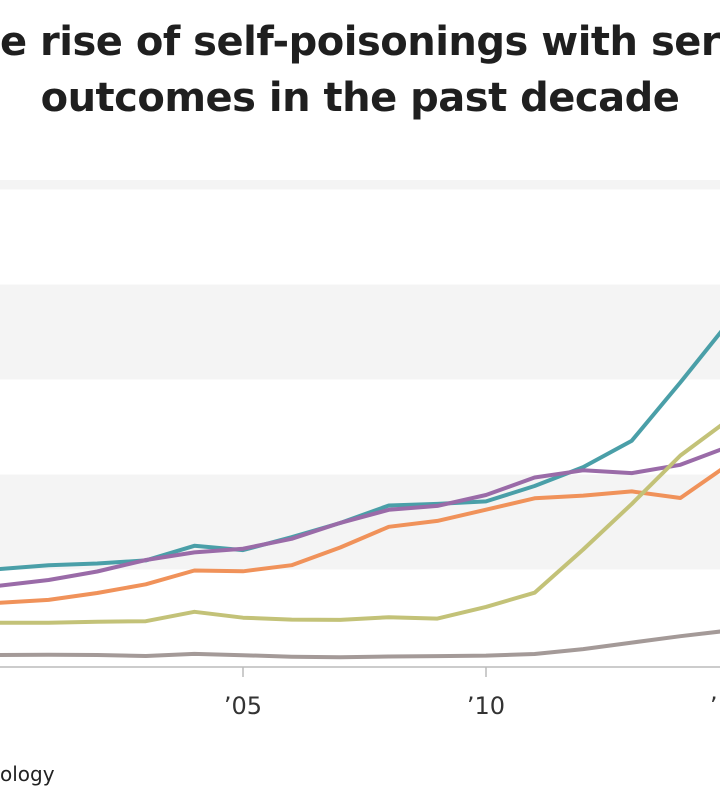  What do you see at coordinates (27, 774) in the screenshot?
I see `source-note: ology` at bounding box center [27, 774].